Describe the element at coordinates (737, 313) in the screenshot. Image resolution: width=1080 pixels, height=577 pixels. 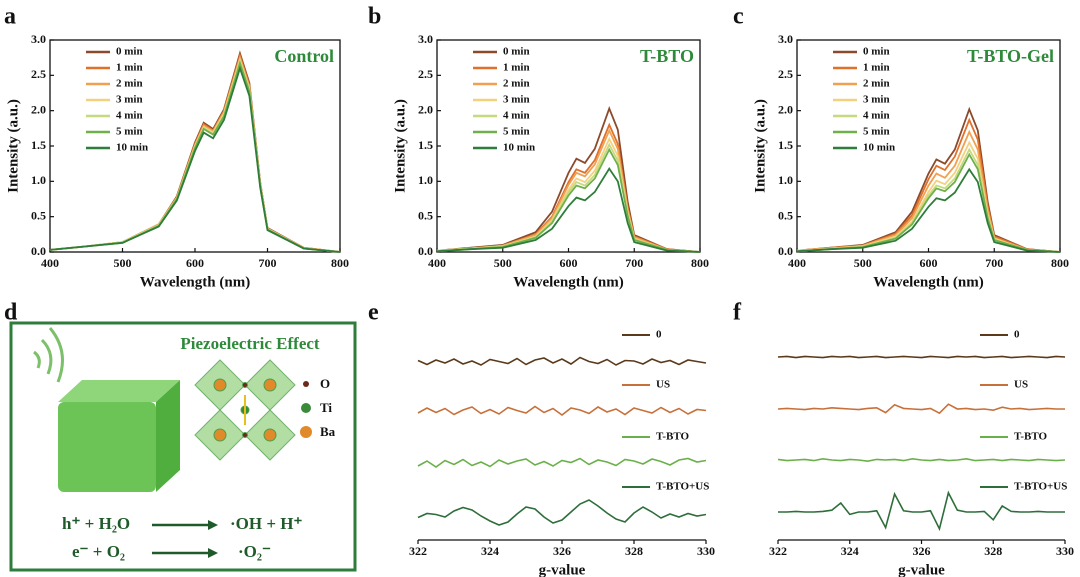
I see `panel-letter: f` at that location.